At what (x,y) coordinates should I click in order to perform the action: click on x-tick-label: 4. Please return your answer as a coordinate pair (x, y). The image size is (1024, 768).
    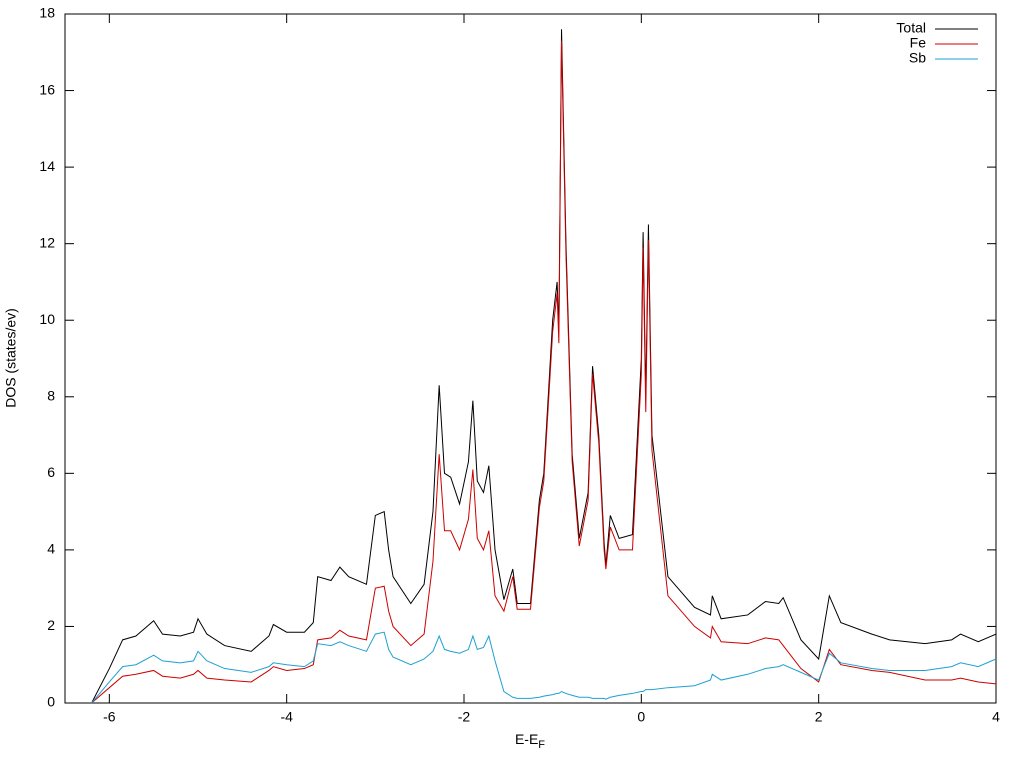
    Looking at the image, I should click on (996, 717).